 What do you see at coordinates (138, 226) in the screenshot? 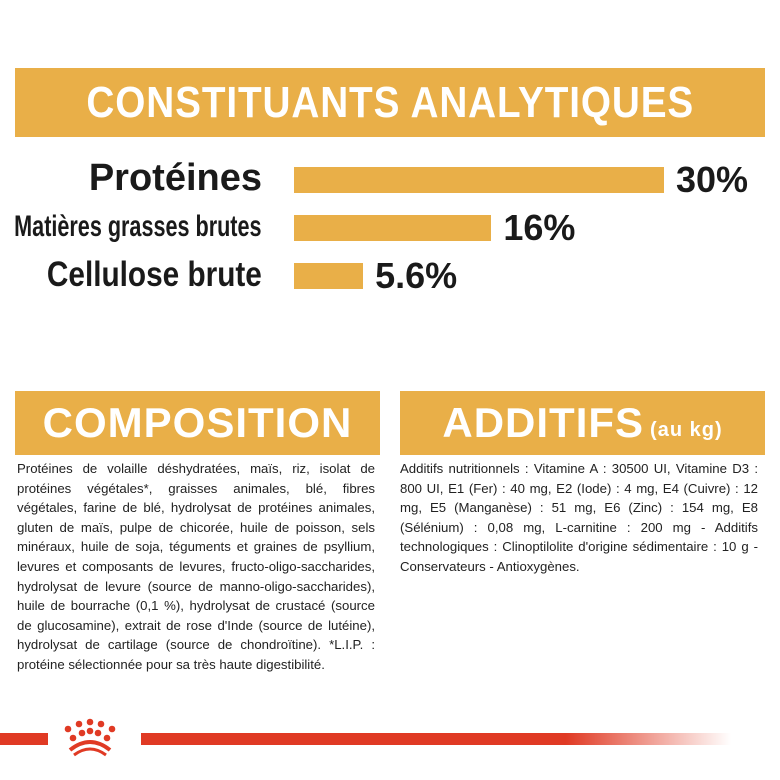
I see `bar-label-text: Matières grasses brutes` at bounding box center [138, 226].